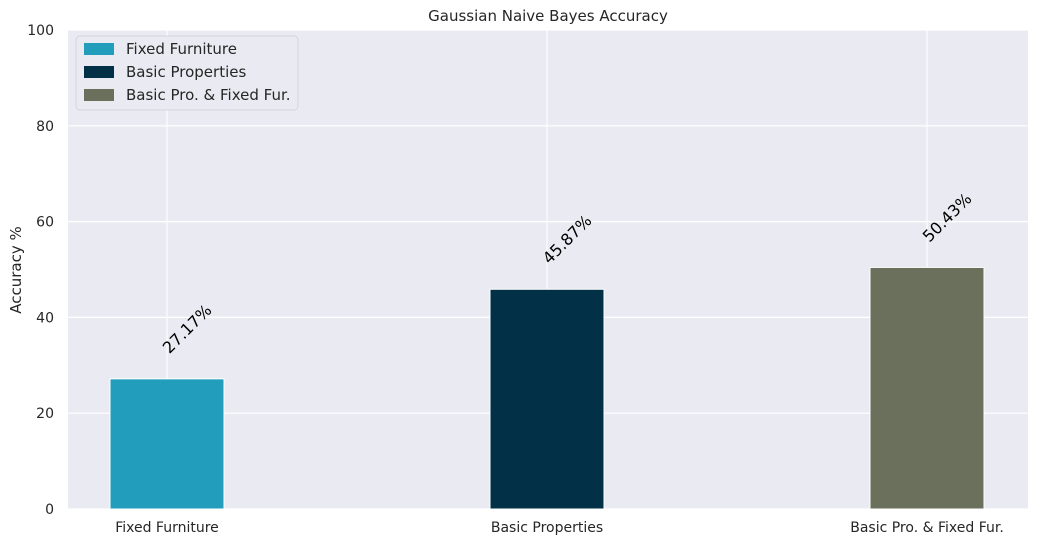  Describe the element at coordinates (45, 223) in the screenshot. I see `y-tick-label: 60` at that location.